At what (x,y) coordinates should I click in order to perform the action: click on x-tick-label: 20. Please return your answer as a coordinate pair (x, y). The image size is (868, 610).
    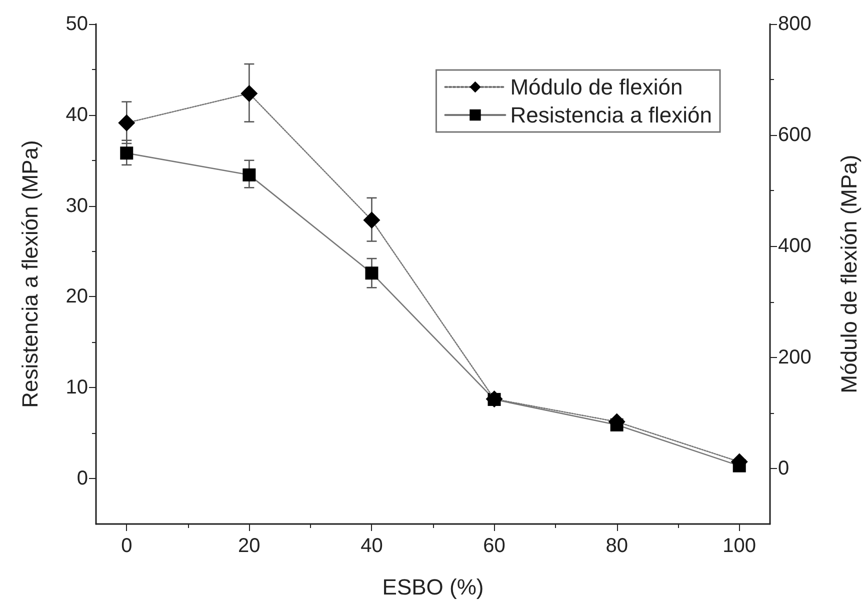
    Looking at the image, I should click on (249, 546).